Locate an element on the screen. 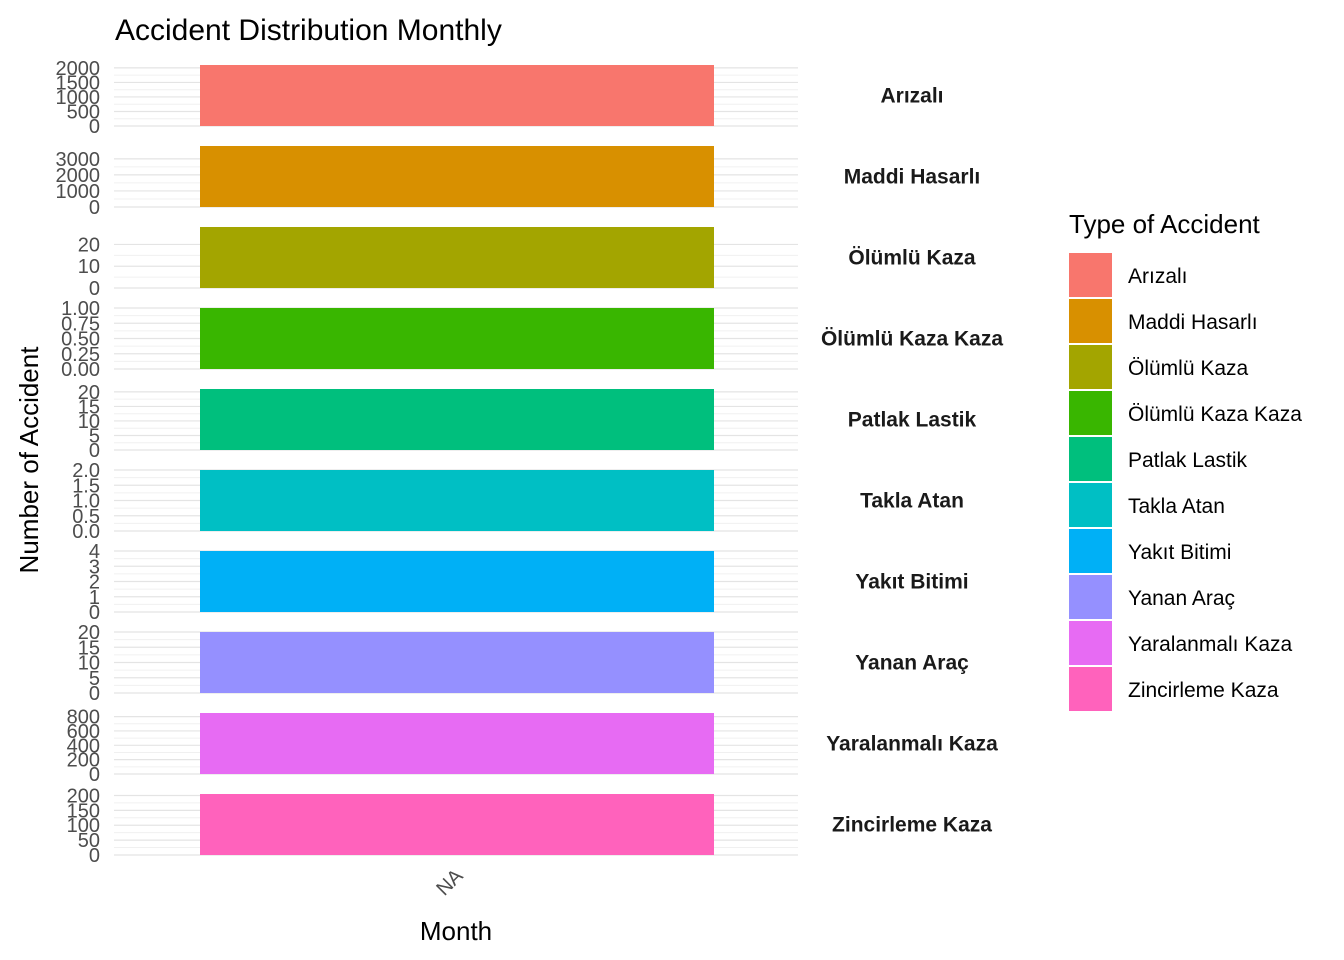  y-tick-label: 1500 is located at coordinates (78, 83).